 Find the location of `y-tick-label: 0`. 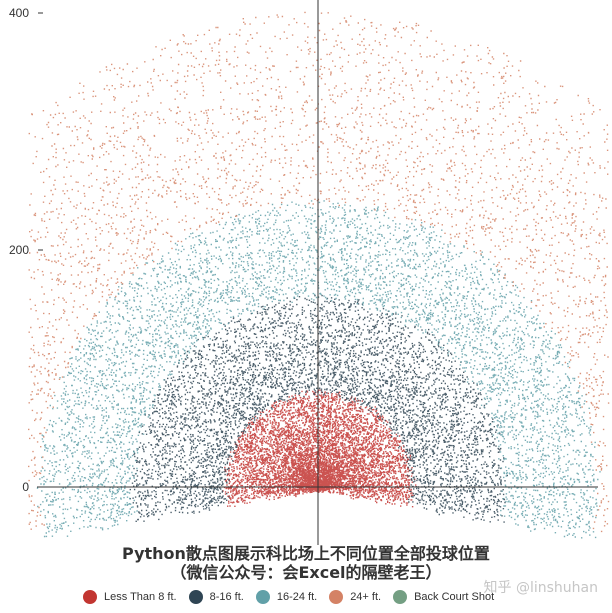

y-tick-label: 0 is located at coordinates (25, 487).